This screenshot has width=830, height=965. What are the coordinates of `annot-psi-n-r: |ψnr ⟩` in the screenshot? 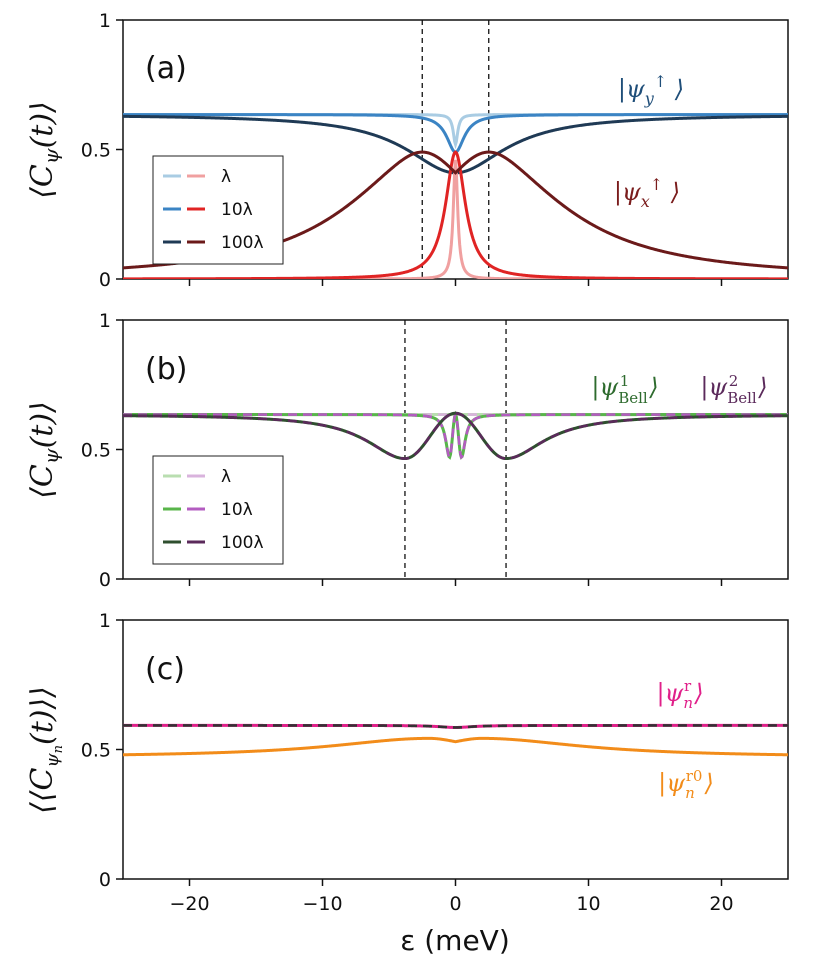 It's located at (679, 694).